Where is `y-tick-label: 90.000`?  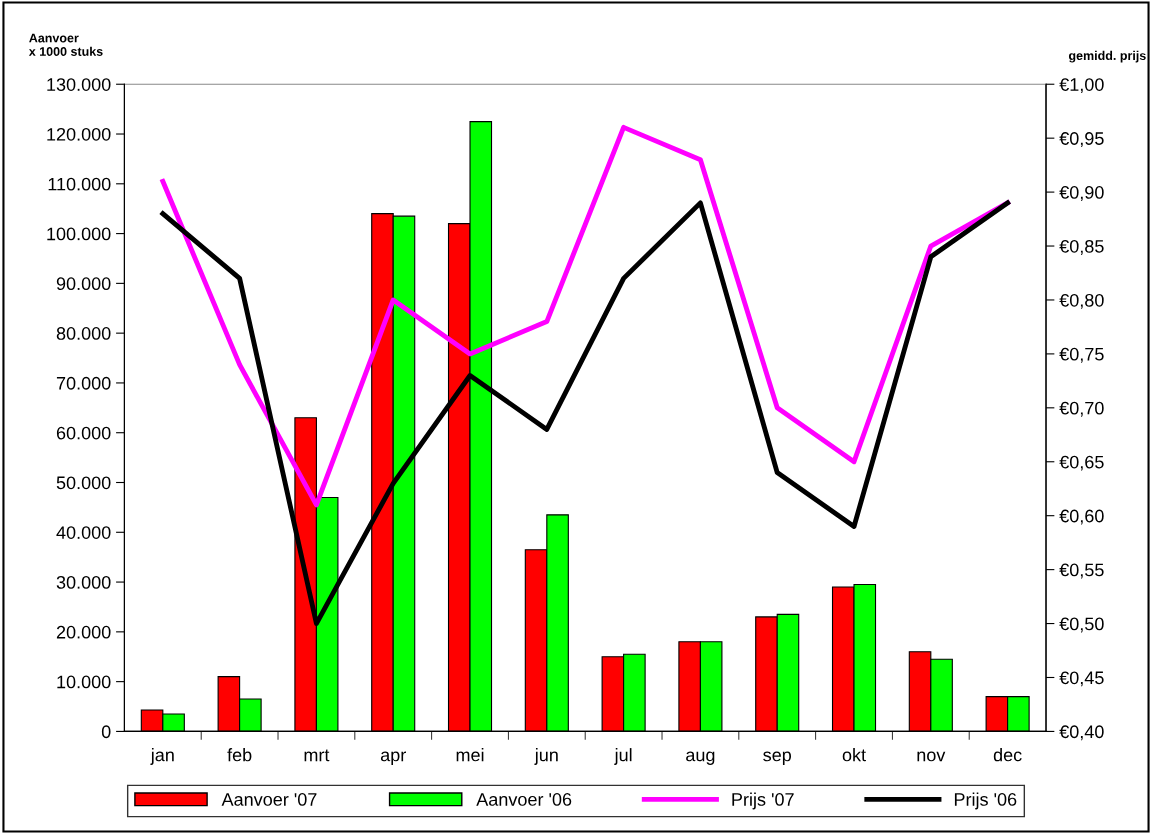
y-tick-label: 90.000 is located at coordinates (83, 284).